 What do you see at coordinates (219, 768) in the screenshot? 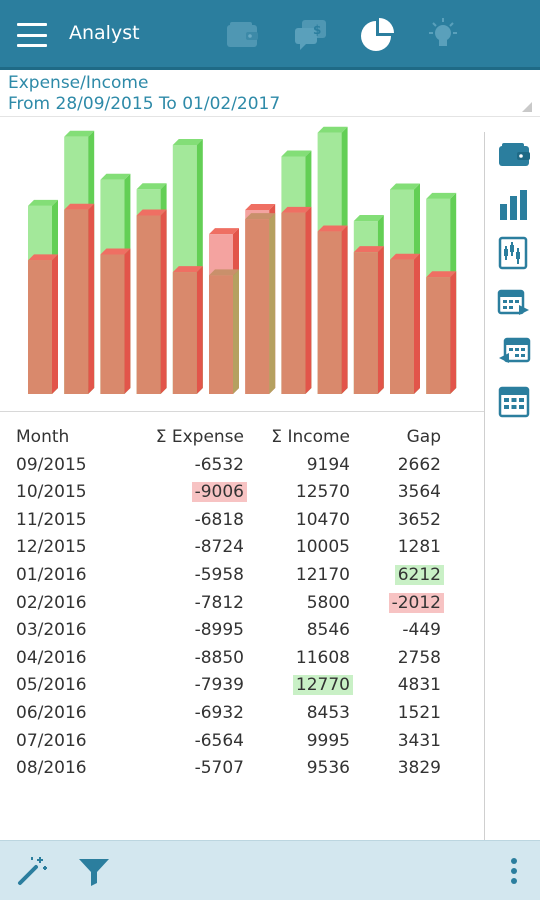
I see `cell-expense: -5707` at bounding box center [219, 768].